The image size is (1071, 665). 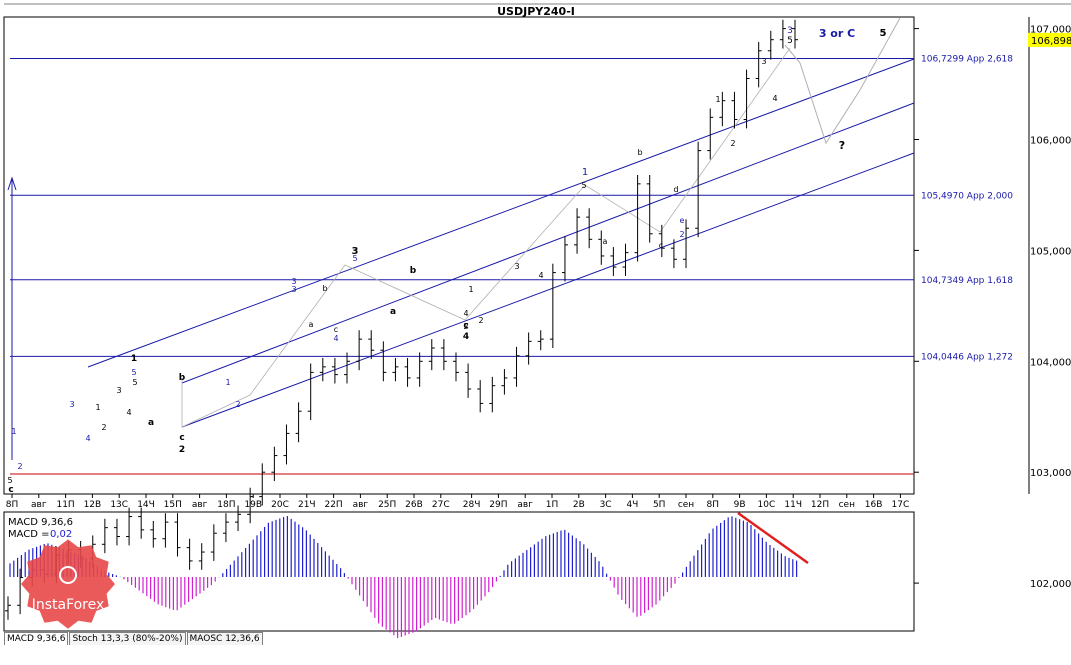 I want to click on fib-level-label: 106,7299 App 2,618, so click(x=967, y=60).